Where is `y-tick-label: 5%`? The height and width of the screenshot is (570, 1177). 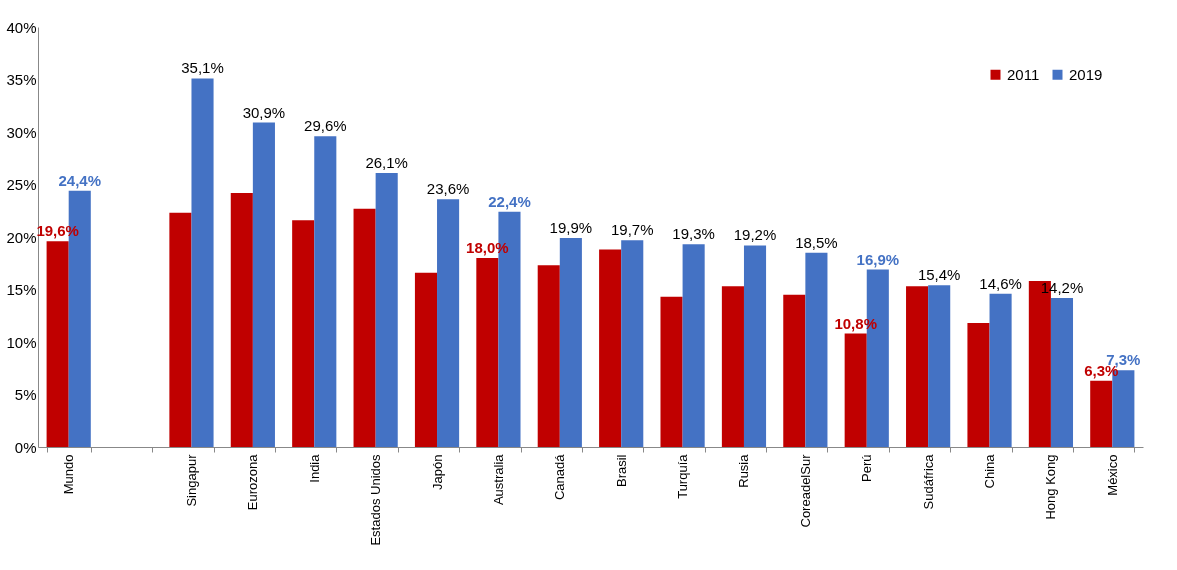 y-tick-label: 5% is located at coordinates (25, 394).